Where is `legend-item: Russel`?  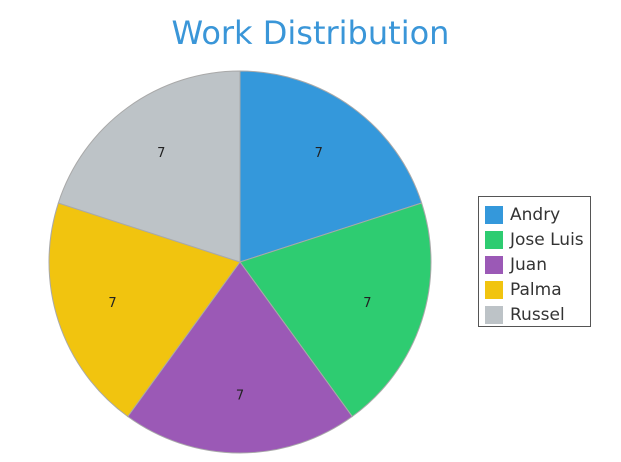
legend-item: Russel is located at coordinates (537, 314).